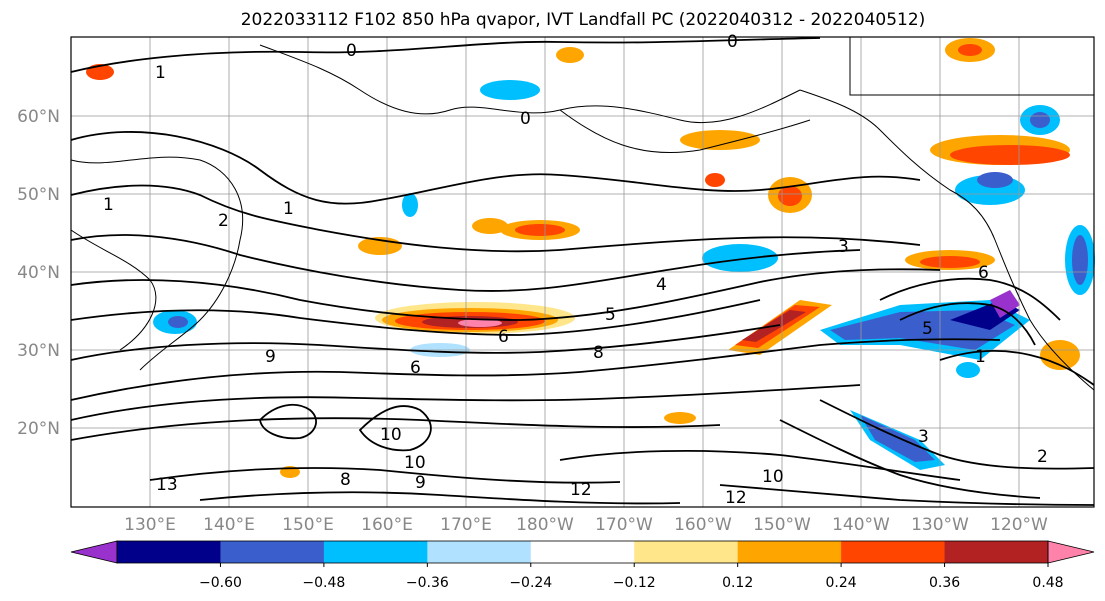 Image resolution: width=1105 pixels, height=601 pixels. What do you see at coordinates (323, 583) in the screenshot?
I see `colorbar-tick-label: −0.48` at bounding box center [323, 583].